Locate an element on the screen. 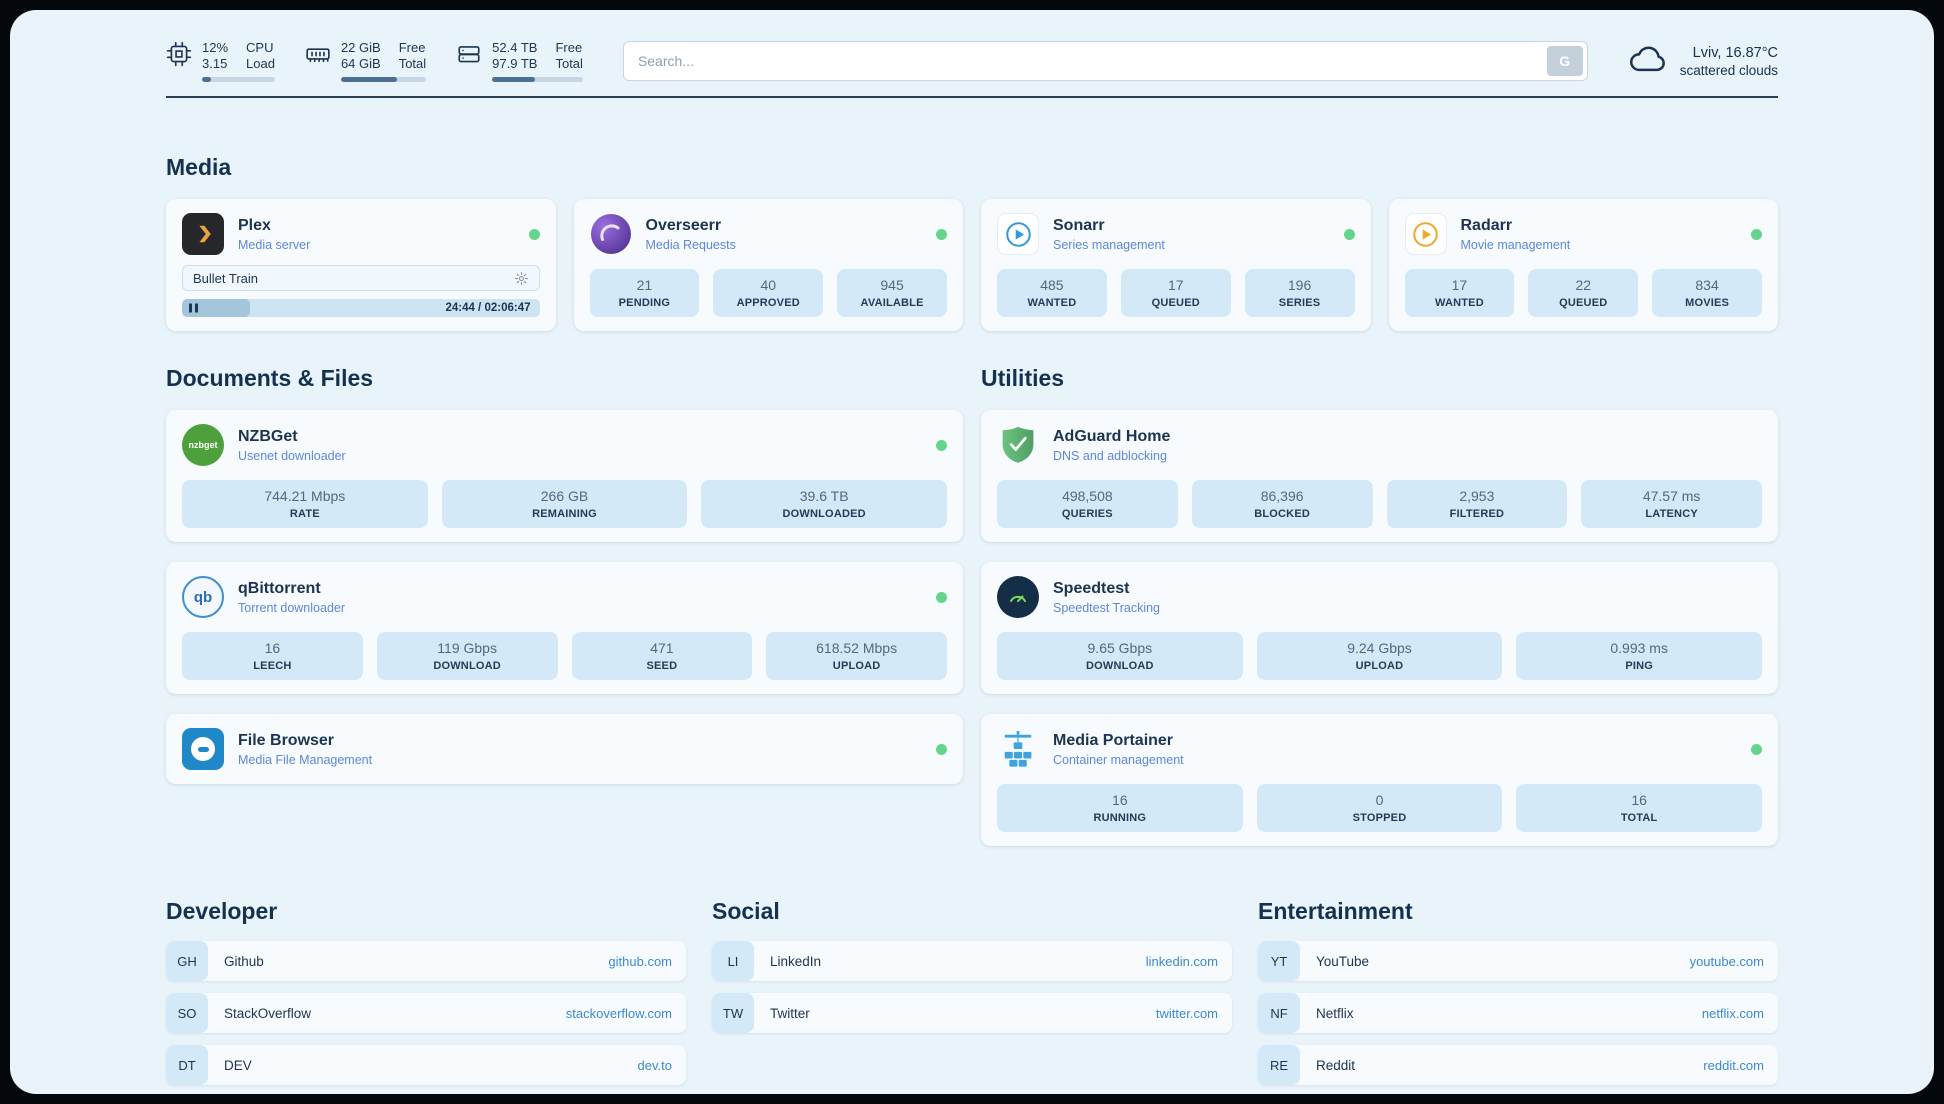  bookmark-abbr: GH is located at coordinates (187, 961).